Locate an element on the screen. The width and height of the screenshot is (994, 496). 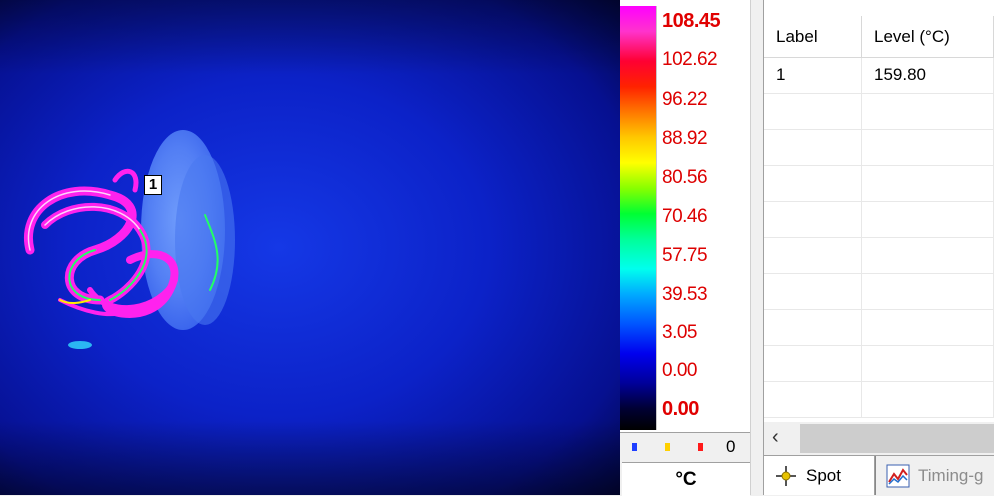
temperature-unit: °C is located at coordinates (686, 479).